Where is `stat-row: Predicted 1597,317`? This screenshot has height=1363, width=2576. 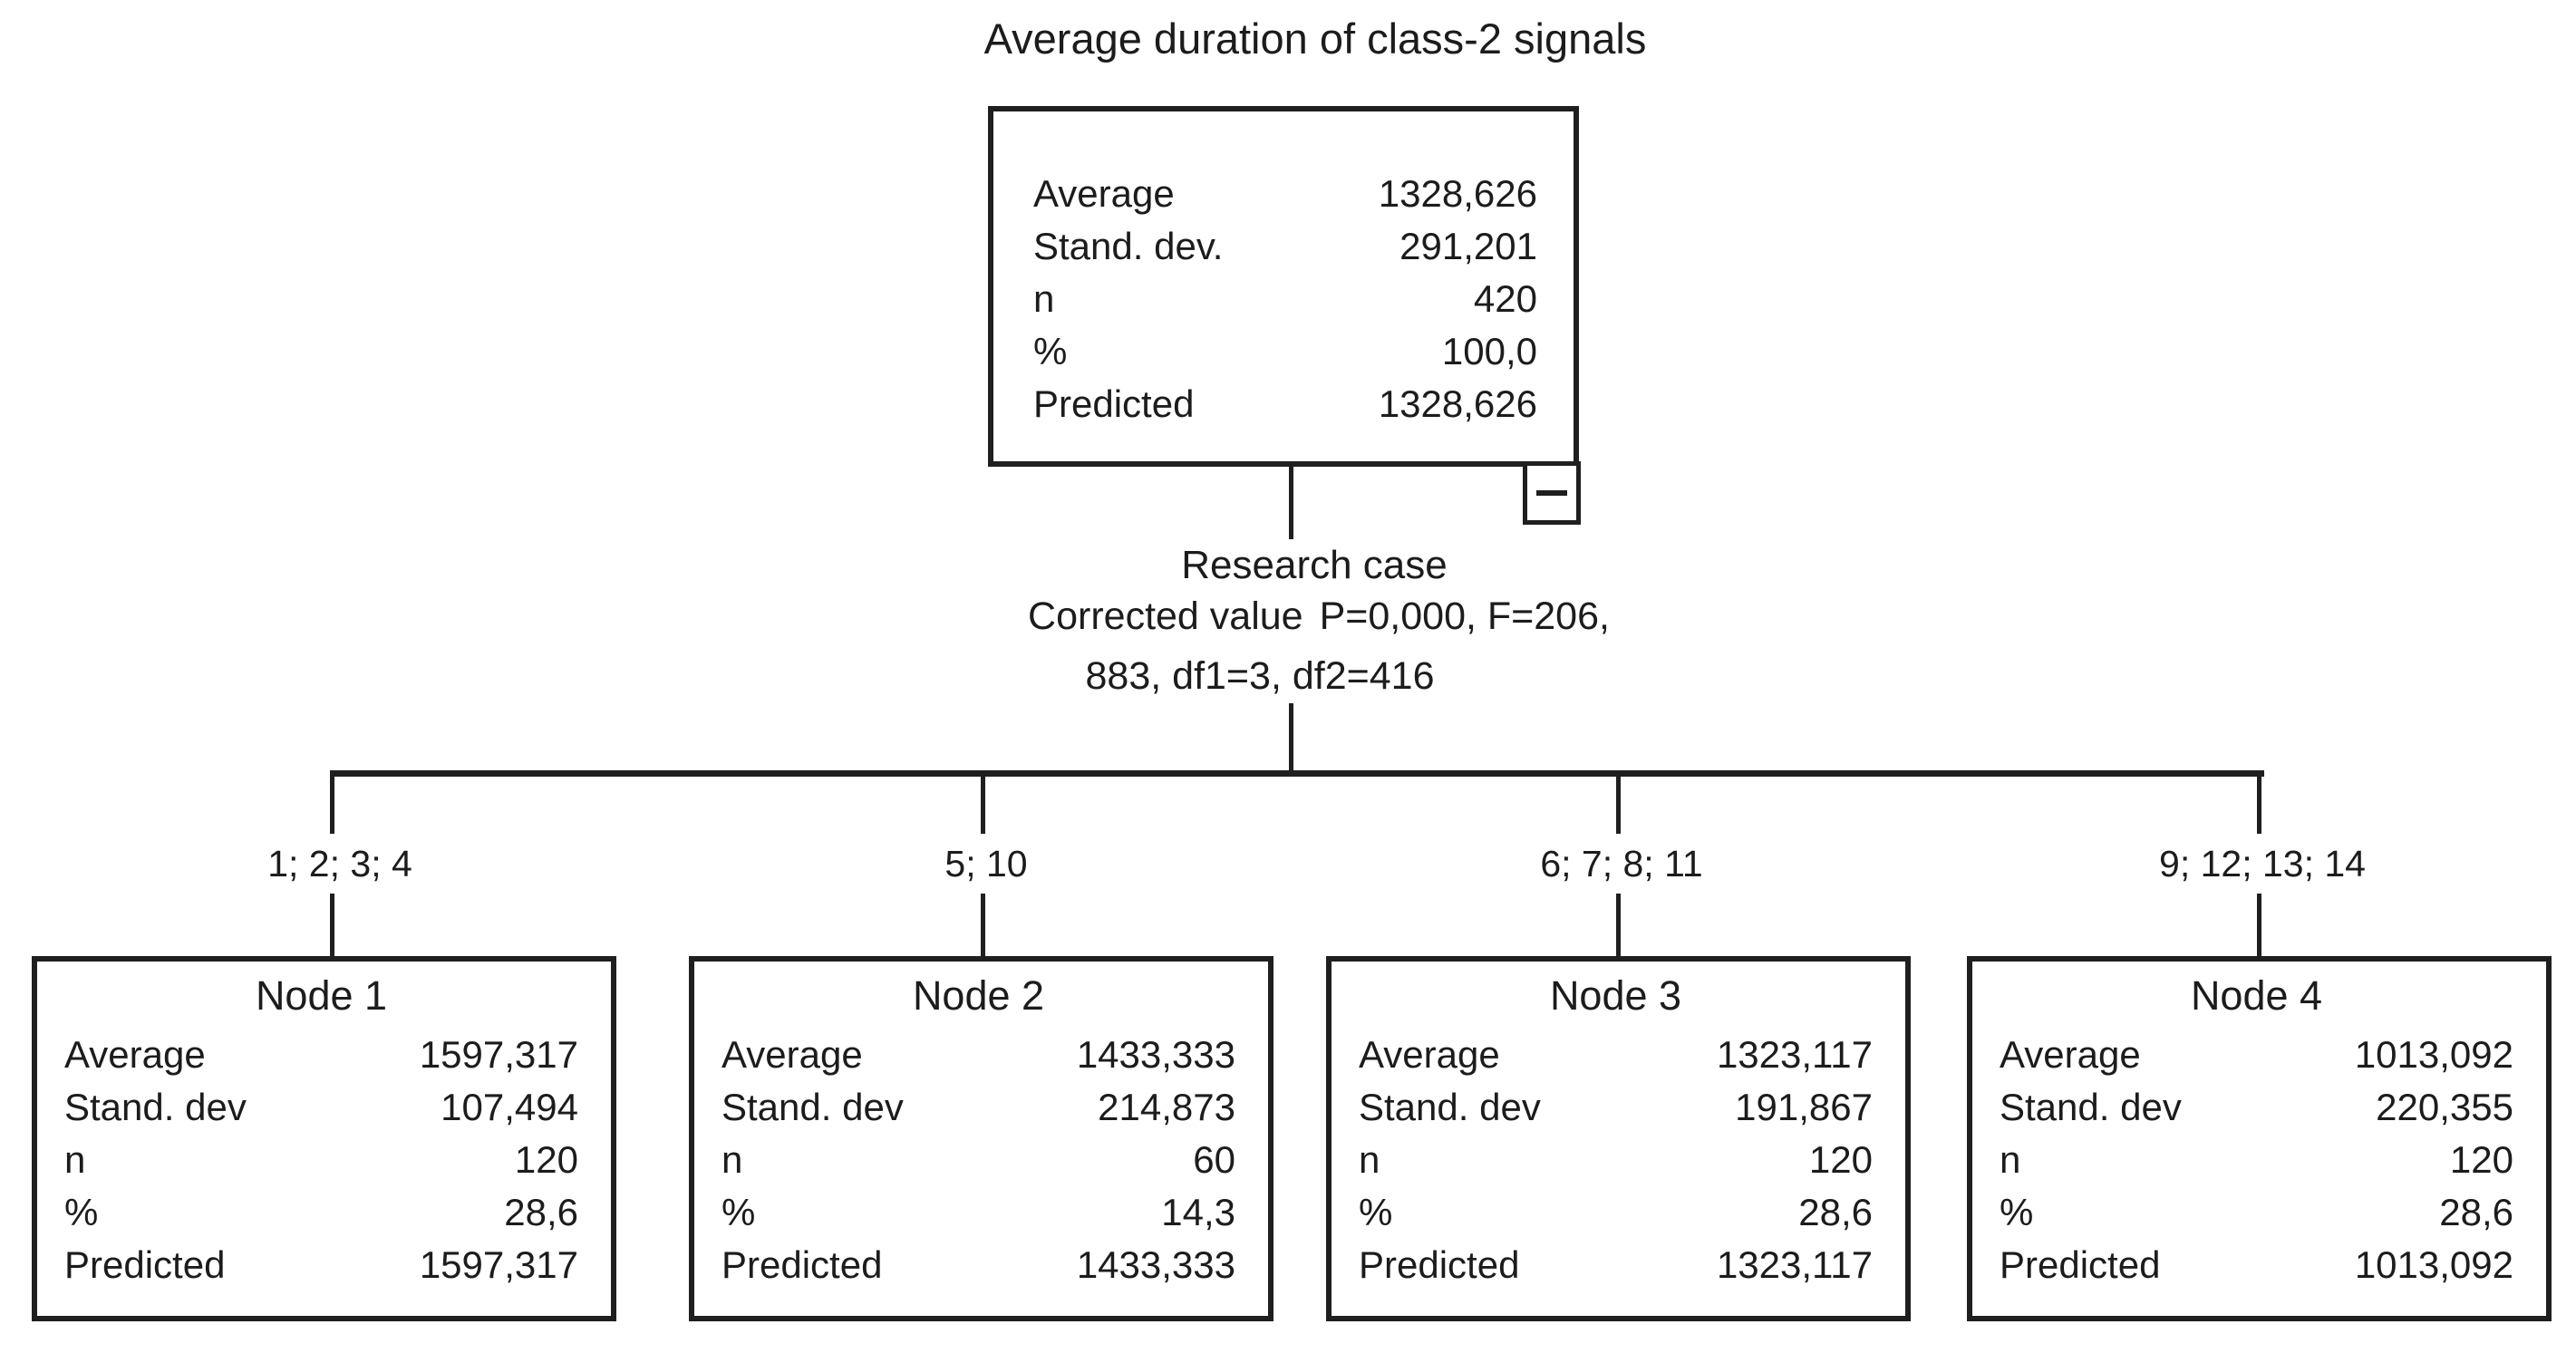 stat-row: Predicted 1597,317 is located at coordinates (321, 1265).